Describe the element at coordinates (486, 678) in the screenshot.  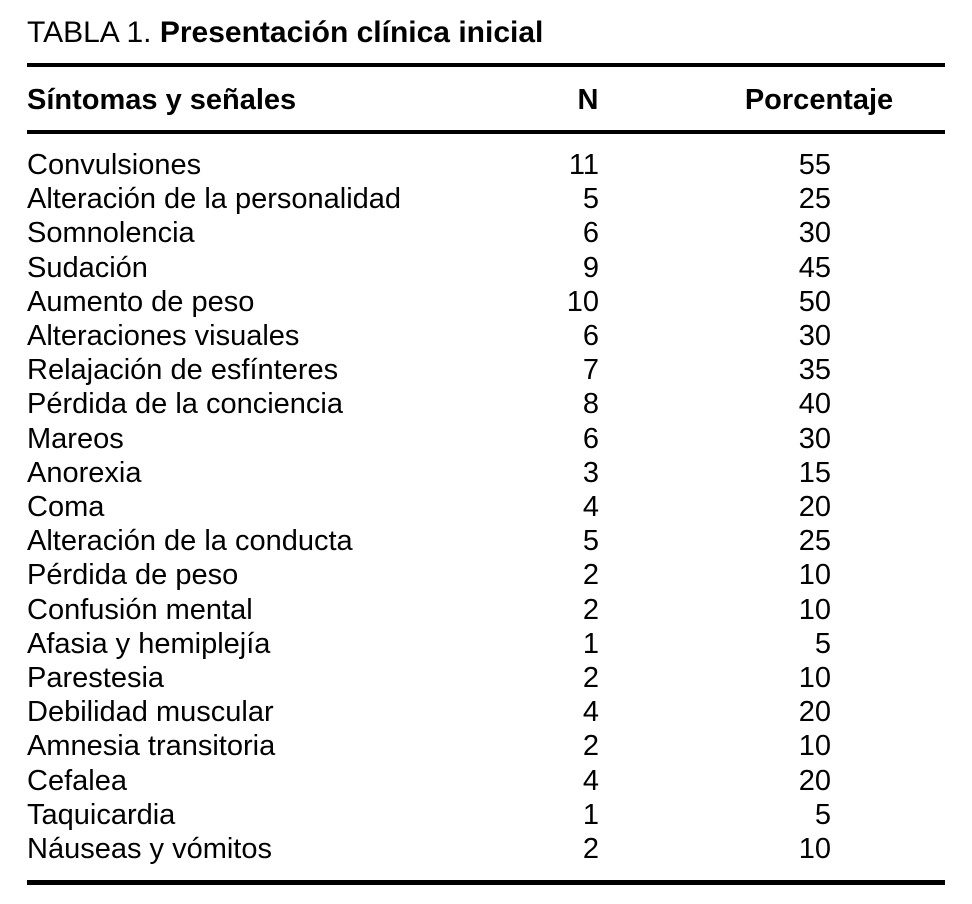
I see `table-row: Parestesia 2 10` at that location.